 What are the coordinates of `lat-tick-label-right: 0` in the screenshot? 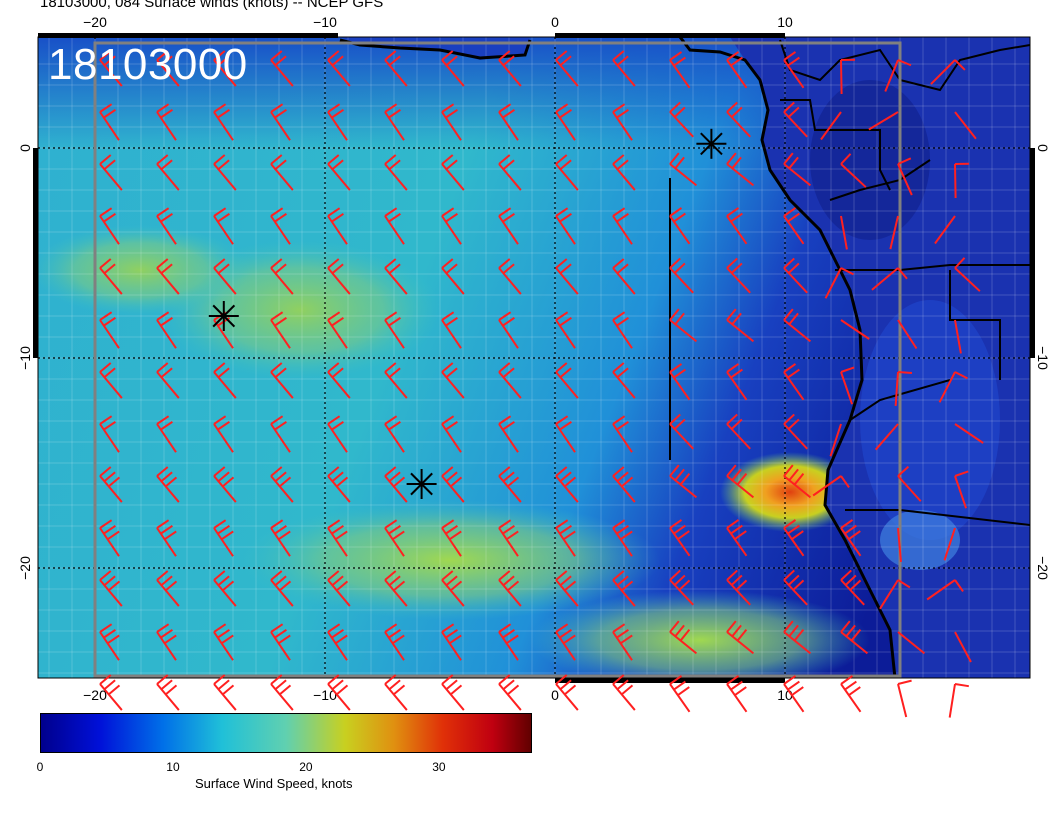 It's located at (1043, 148).